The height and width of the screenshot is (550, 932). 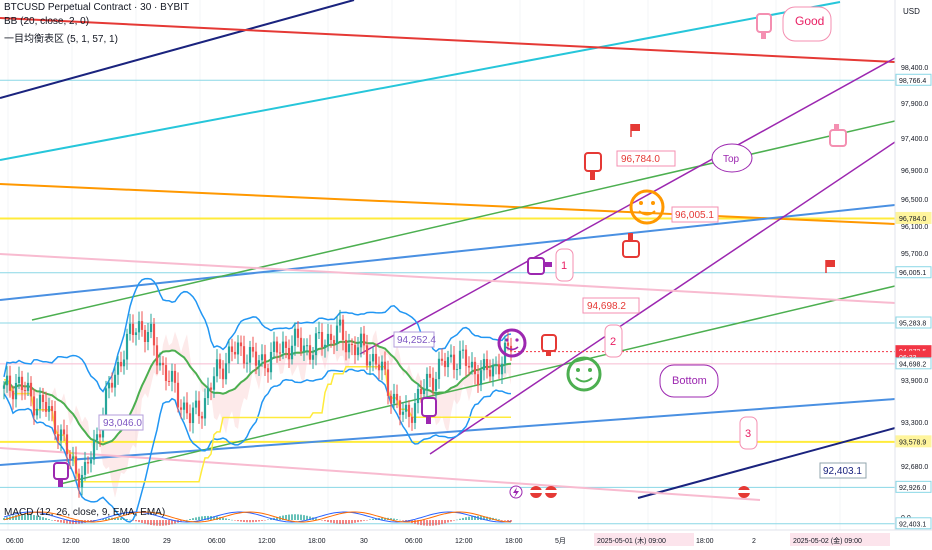 I want to click on time-tick-label: 18:00, so click(x=121, y=541).